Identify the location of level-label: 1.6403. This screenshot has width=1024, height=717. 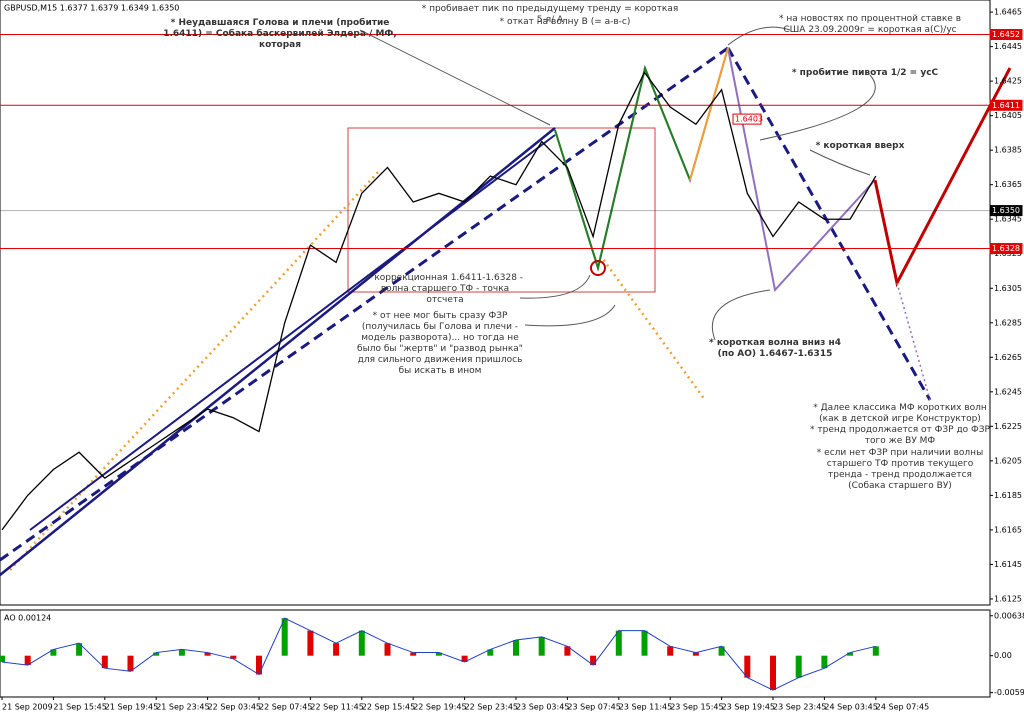
(749, 119).